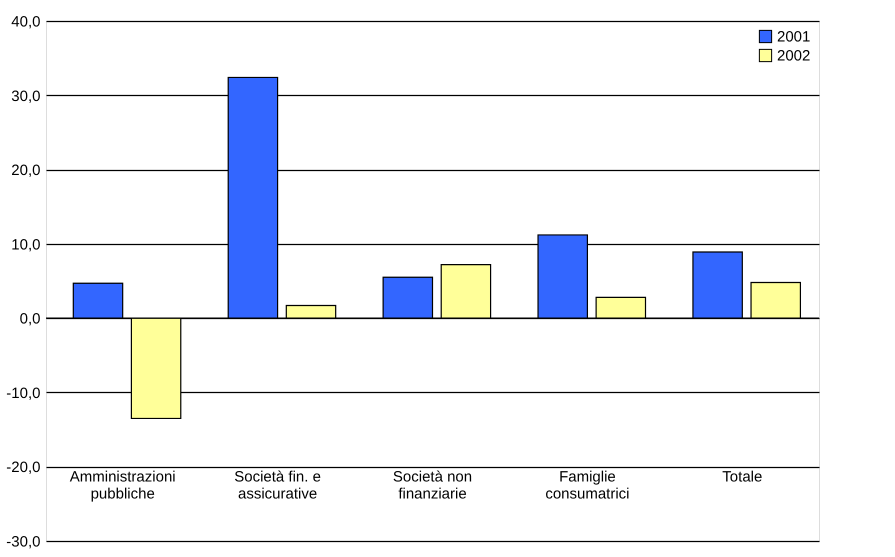 The height and width of the screenshot is (557, 895). What do you see at coordinates (277, 485) in the screenshot?
I see `x-tick-label: Società fin. e assicurative` at bounding box center [277, 485].